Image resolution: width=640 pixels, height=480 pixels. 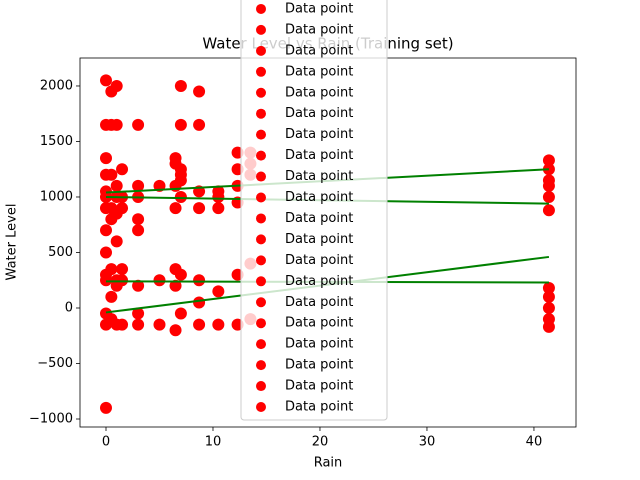 I want to click on y-tick-label: 1000, so click(x=56, y=196).